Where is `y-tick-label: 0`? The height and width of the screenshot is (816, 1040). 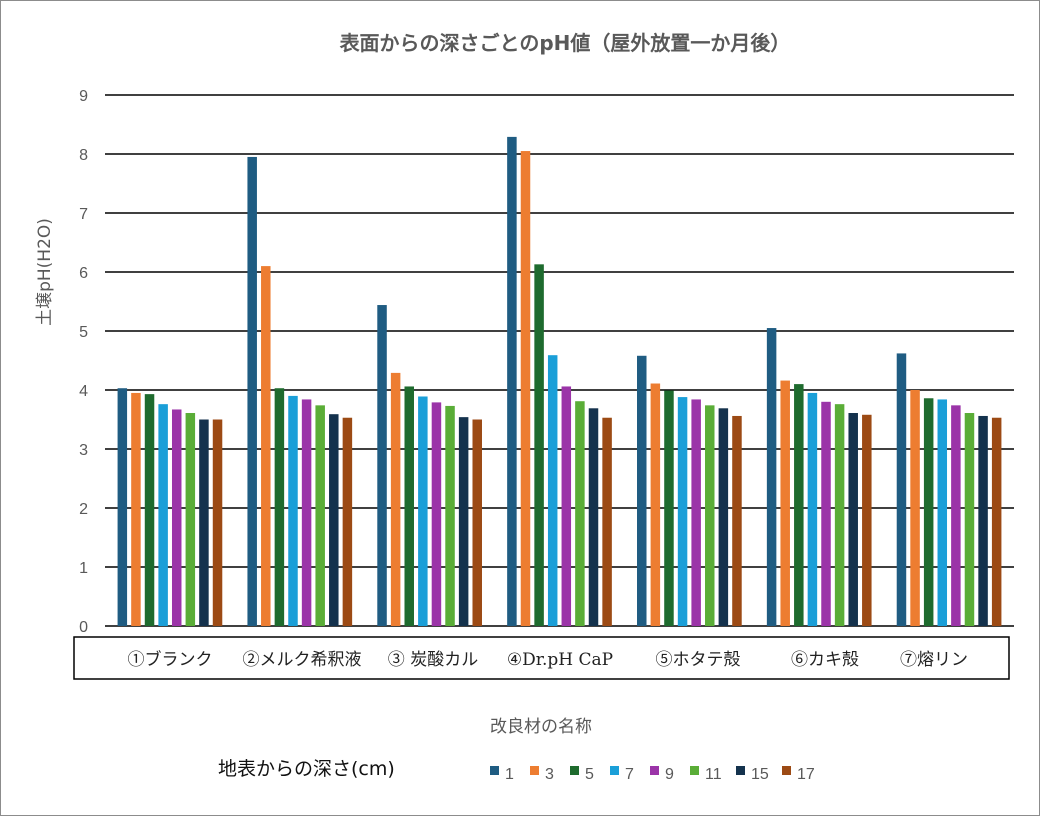 y-tick-label: 0 is located at coordinates (83, 627).